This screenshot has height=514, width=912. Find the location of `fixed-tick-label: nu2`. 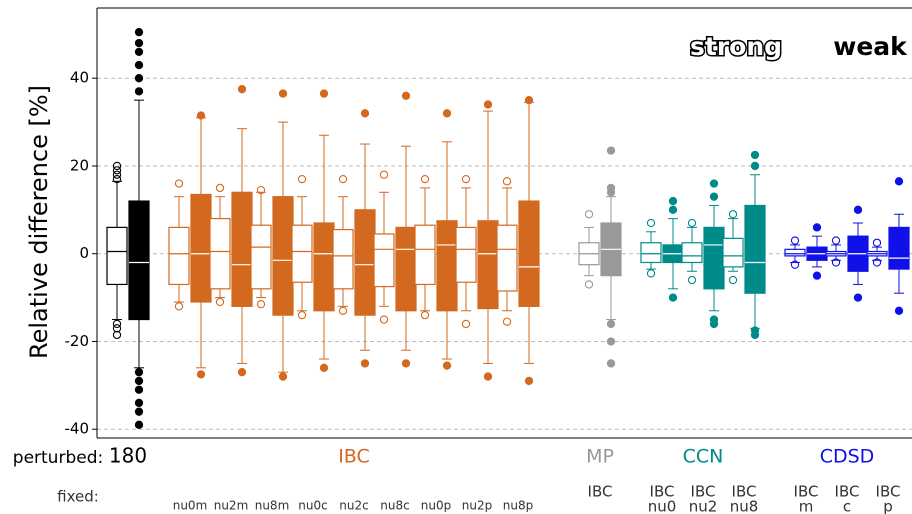

fixed-tick-label: nu2 is located at coordinates (703, 506).